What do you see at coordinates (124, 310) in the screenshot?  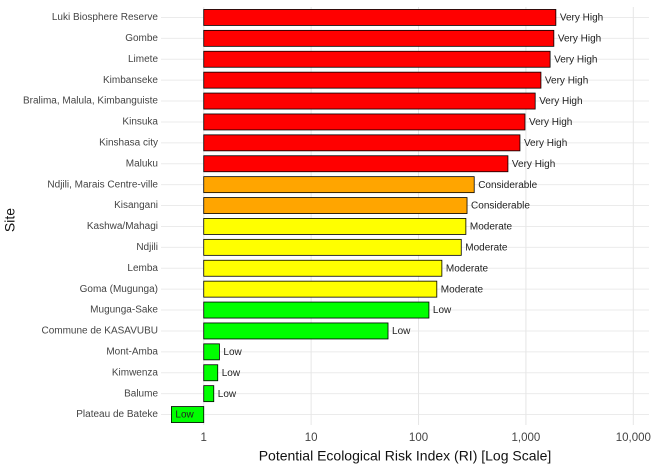 I see `y-tick-label: Mugunga-Sake` at bounding box center [124, 310].